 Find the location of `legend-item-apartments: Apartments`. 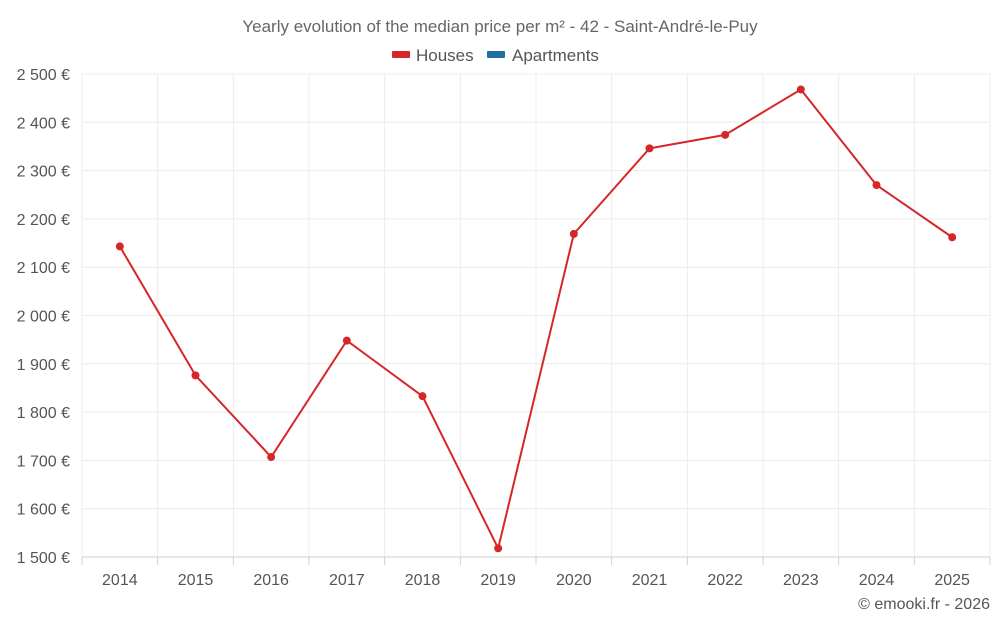

legend-item-apartments: Apartments is located at coordinates (543, 55).